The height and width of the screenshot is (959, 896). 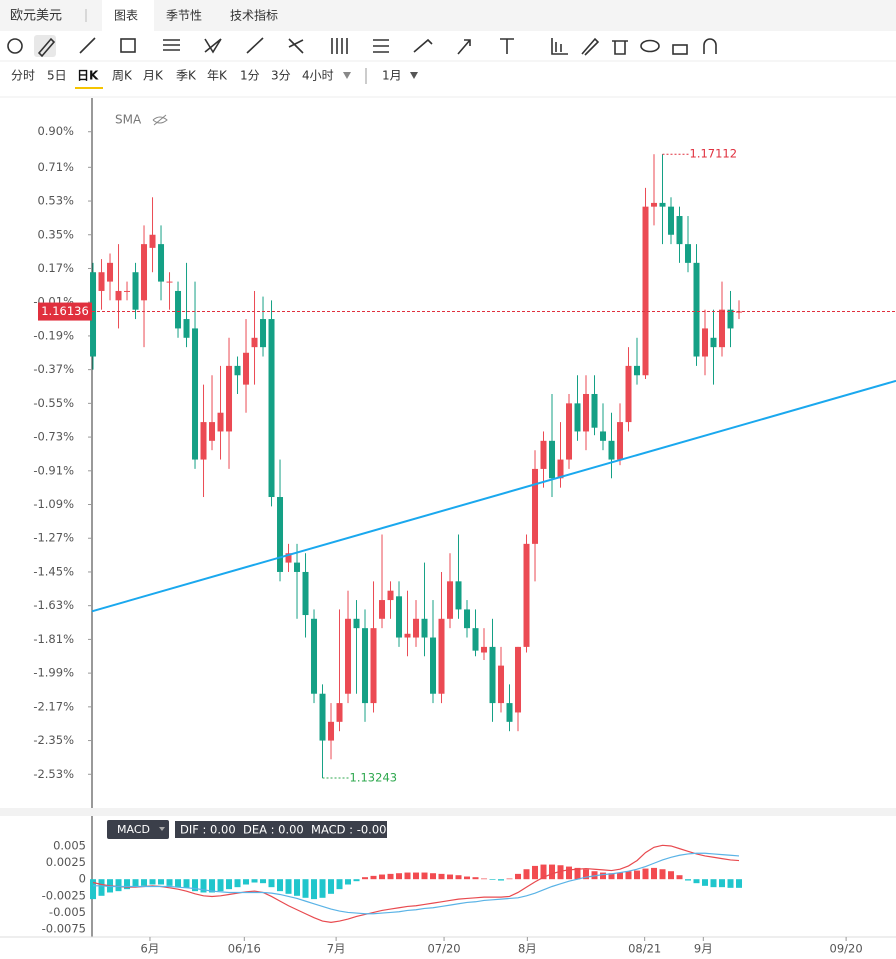 What do you see at coordinates (153, 76) in the screenshot?
I see `timeframe: 月K` at bounding box center [153, 76].